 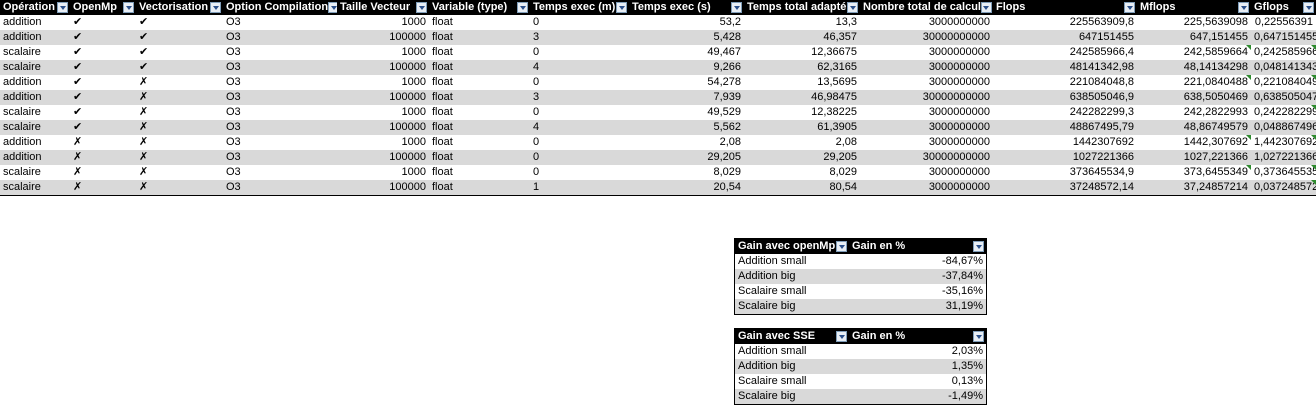 What do you see at coordinates (536, 187) in the screenshot?
I see `cell-temps-exec-m: 1` at bounding box center [536, 187].